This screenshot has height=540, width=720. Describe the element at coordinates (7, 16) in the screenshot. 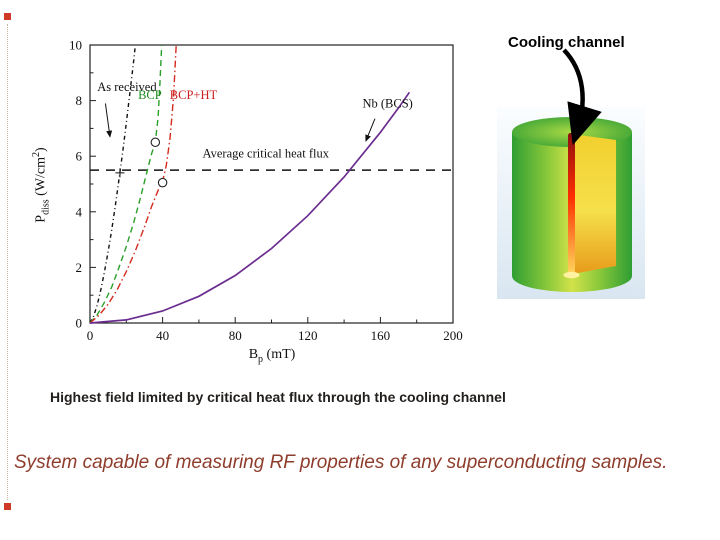

I see `accent-square-top` at that location.